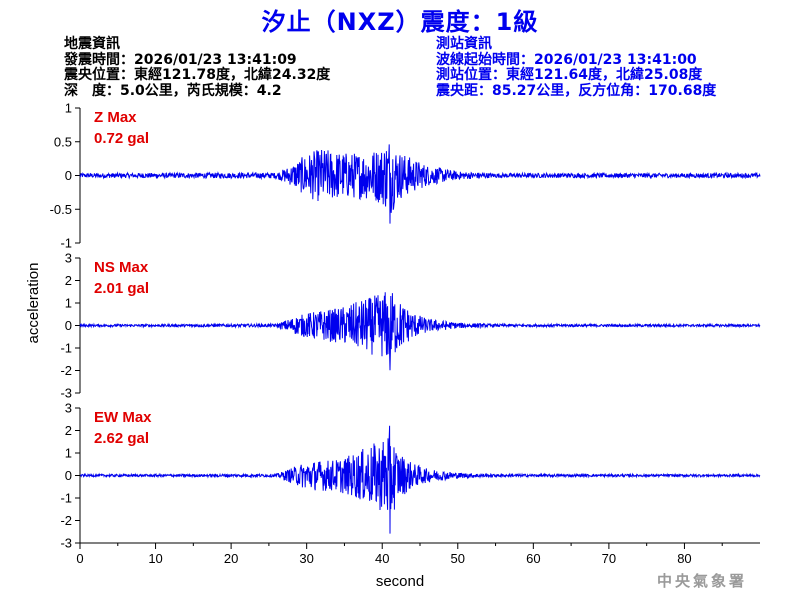  What do you see at coordinates (92, 44) in the screenshot?
I see `quake-info-heading: 地震資訊` at bounding box center [92, 44].